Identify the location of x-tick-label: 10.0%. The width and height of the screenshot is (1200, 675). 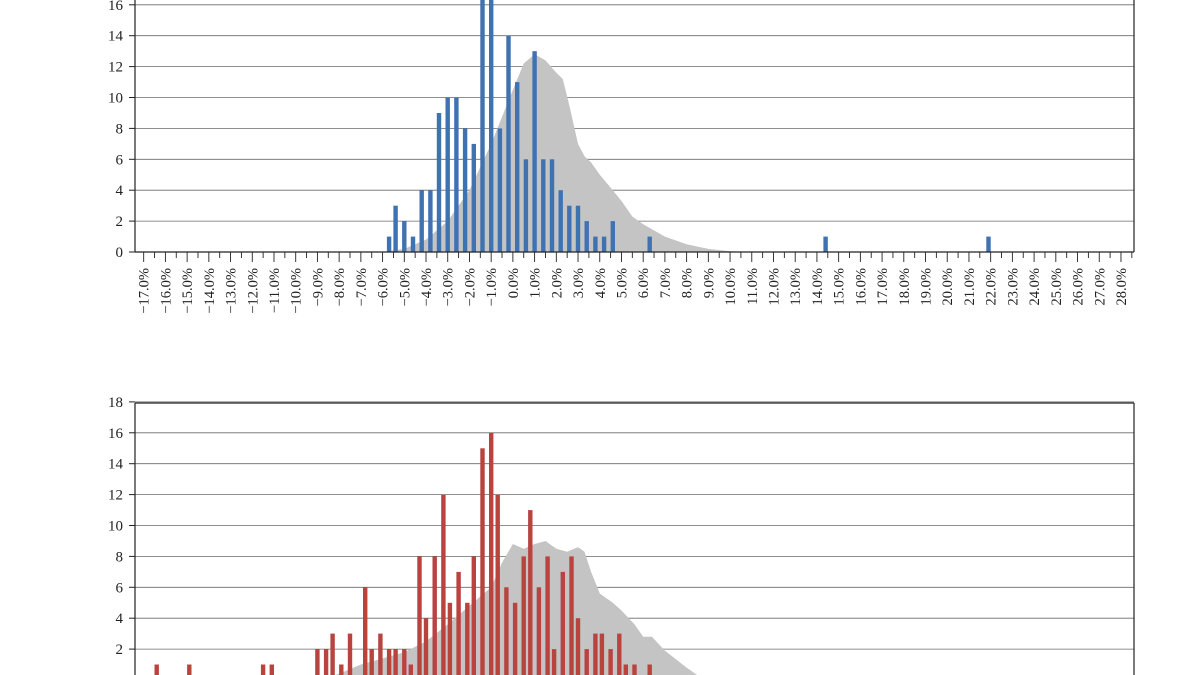
(731, 286).